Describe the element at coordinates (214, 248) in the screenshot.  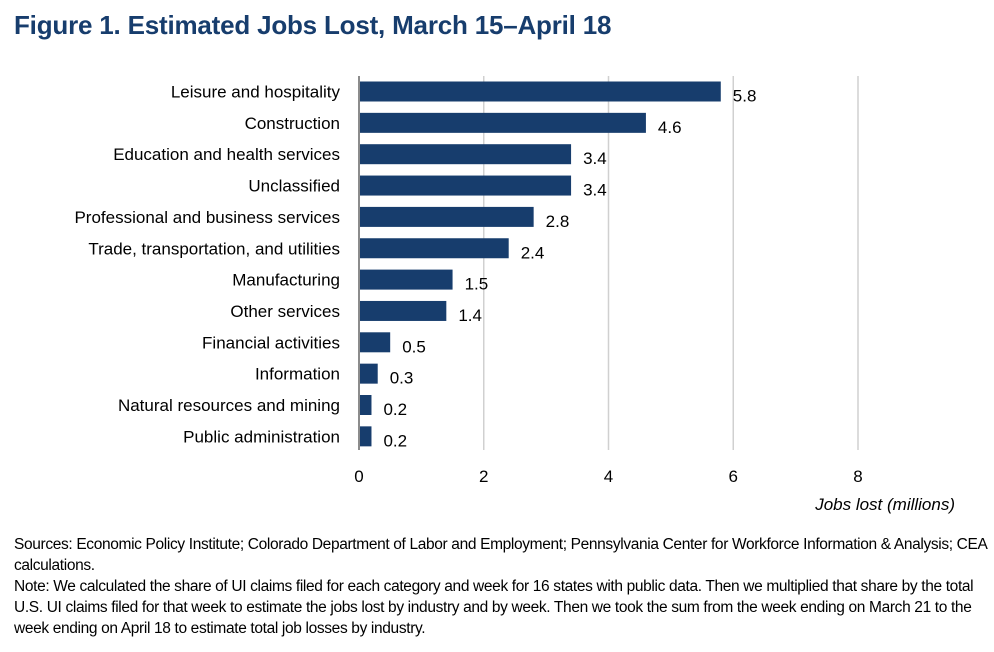
I see `category-label: Trade, transportation, and utilities` at that location.